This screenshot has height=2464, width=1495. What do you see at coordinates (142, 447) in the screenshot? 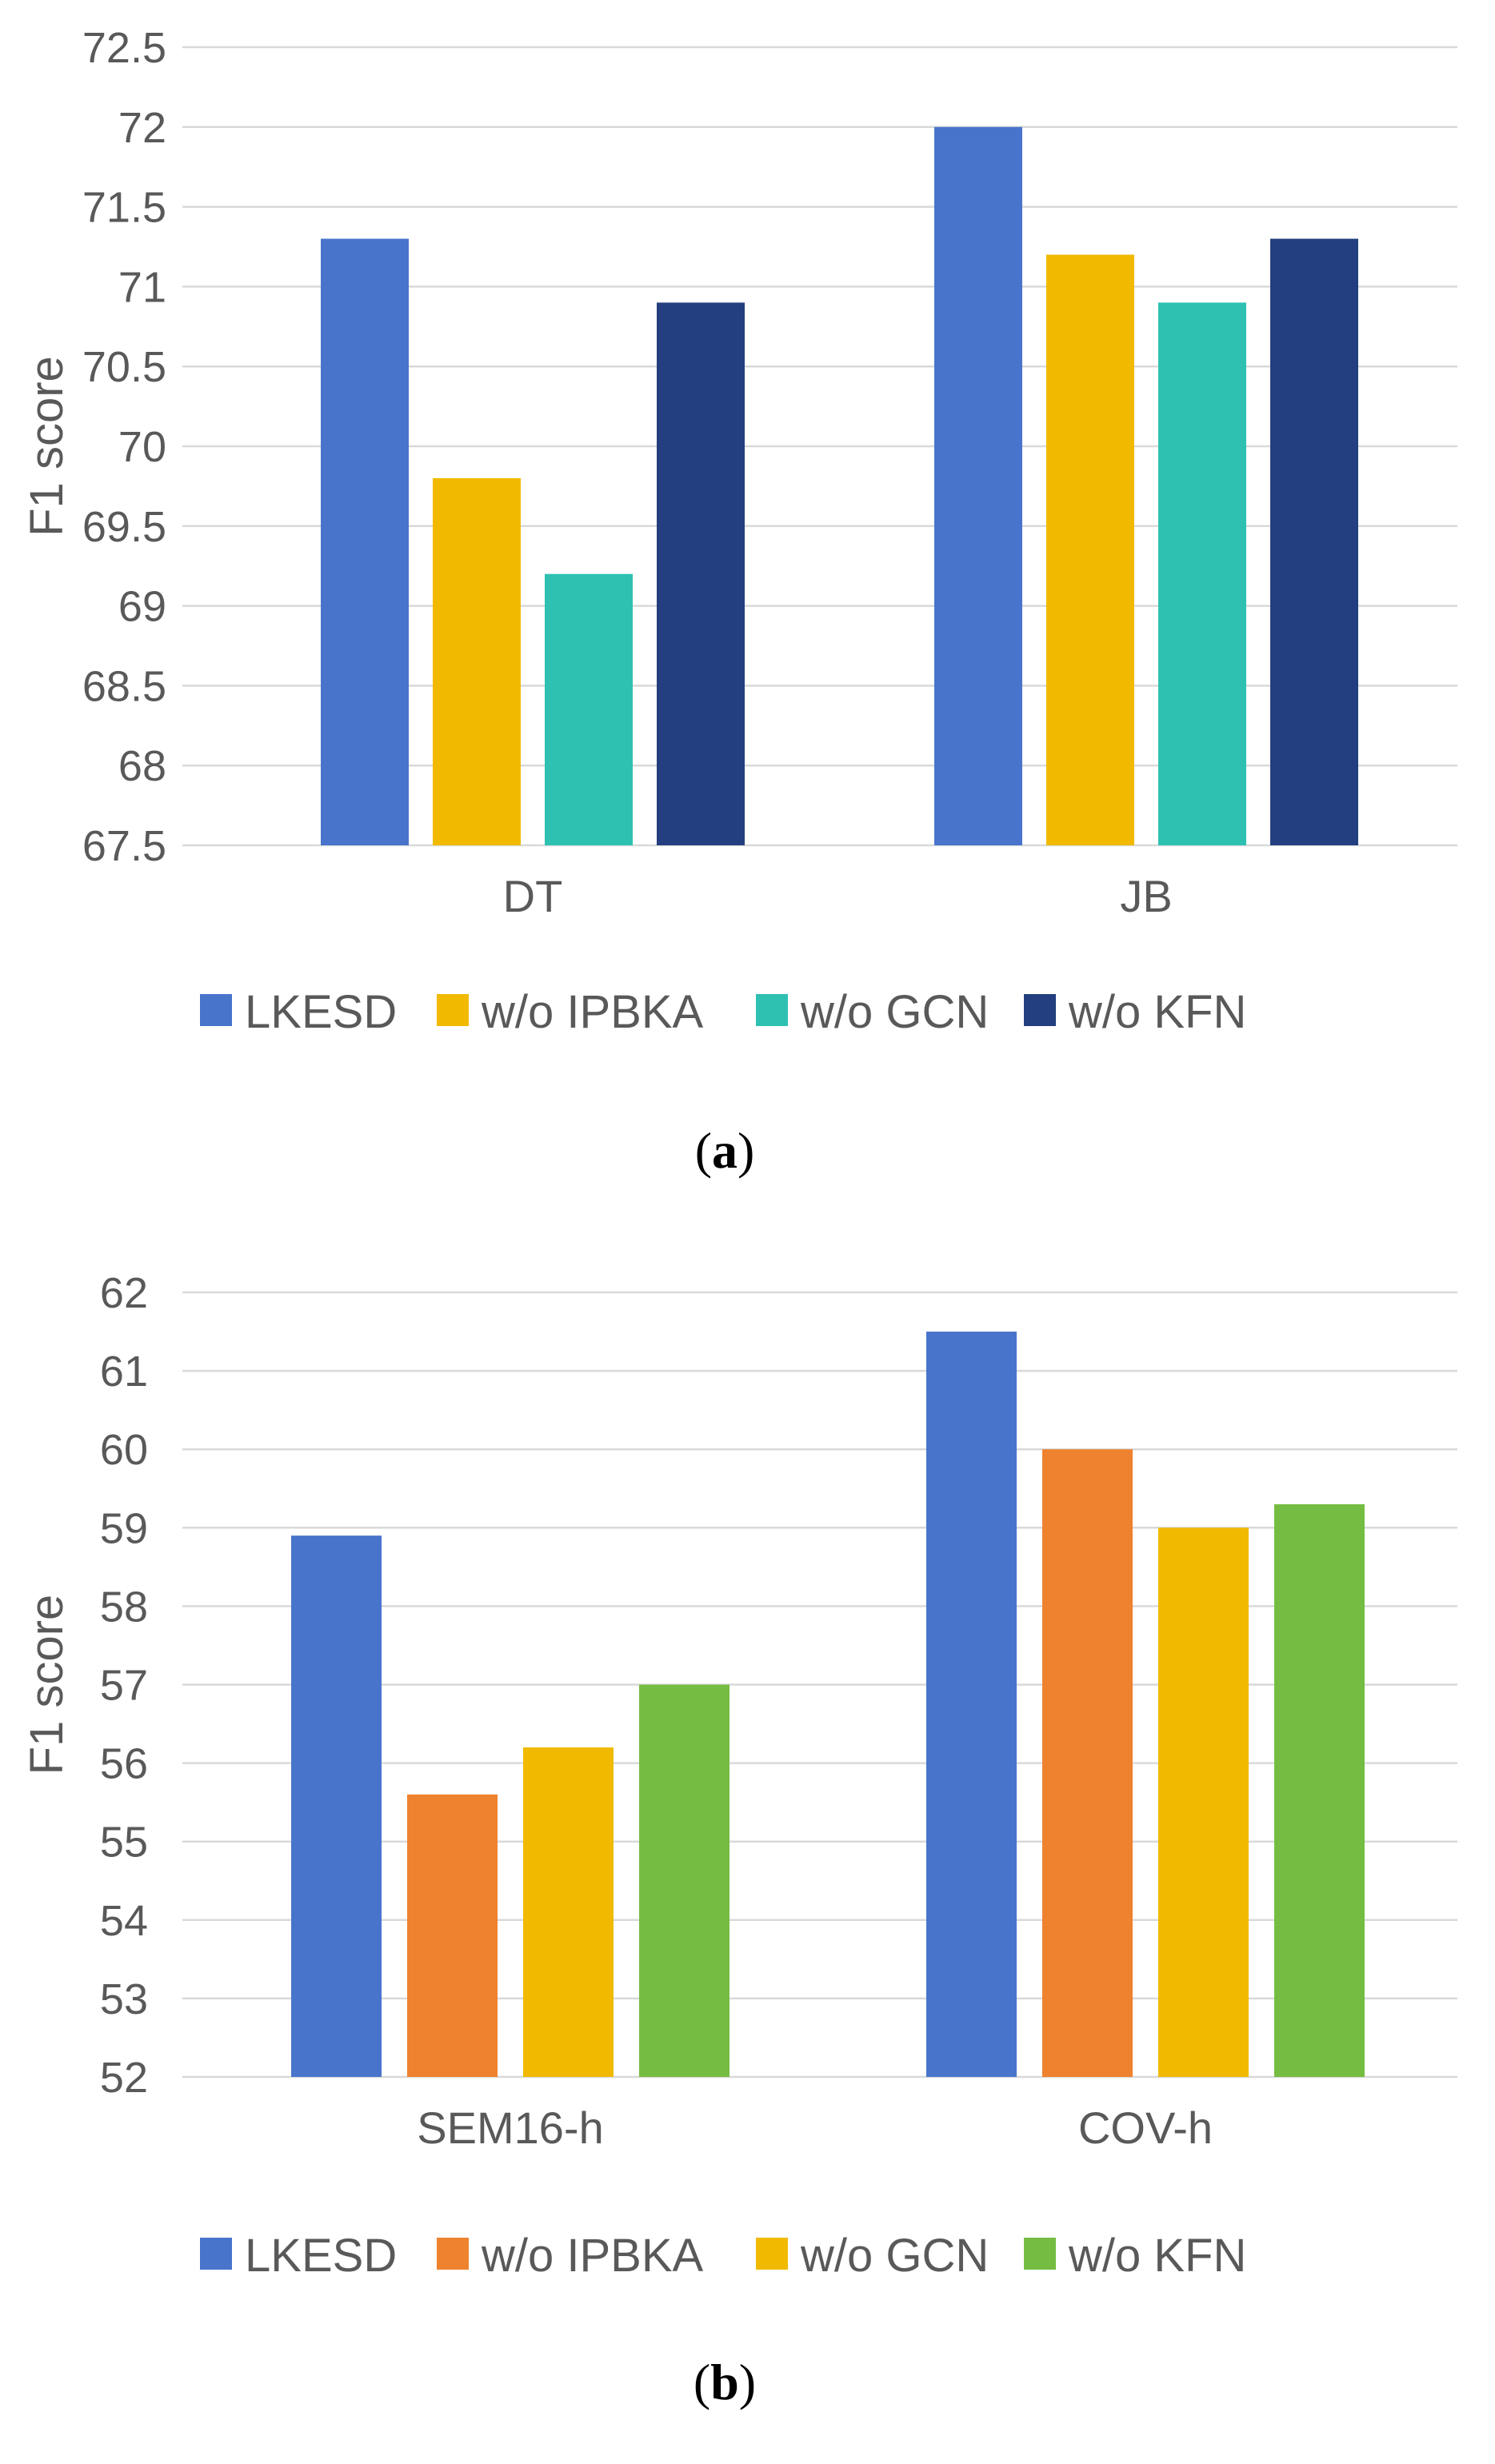
I see `y-tick-label: 70` at bounding box center [142, 447].